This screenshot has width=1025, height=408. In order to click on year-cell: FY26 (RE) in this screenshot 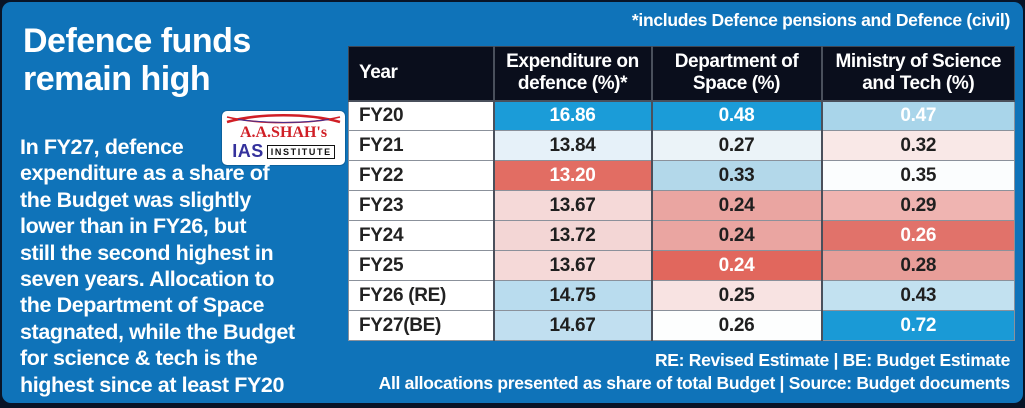, I will do `click(421, 295)`.